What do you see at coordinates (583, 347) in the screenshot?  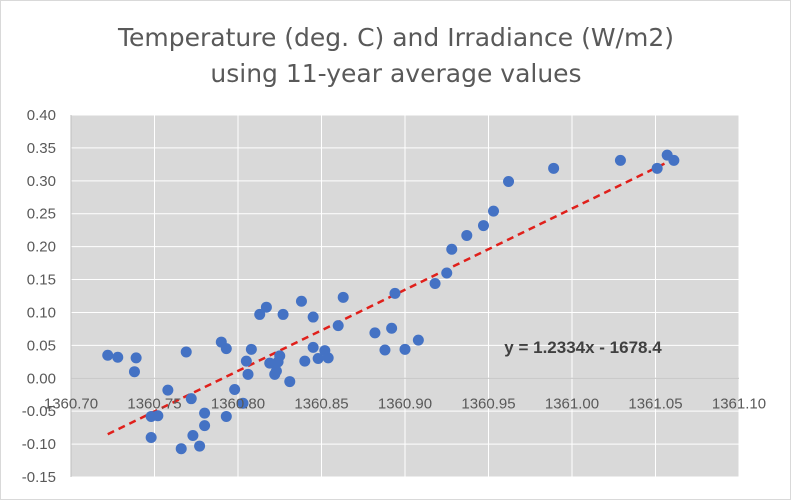 I see `trendline-equation: y = 1.2334x - 1678.4` at bounding box center [583, 347].